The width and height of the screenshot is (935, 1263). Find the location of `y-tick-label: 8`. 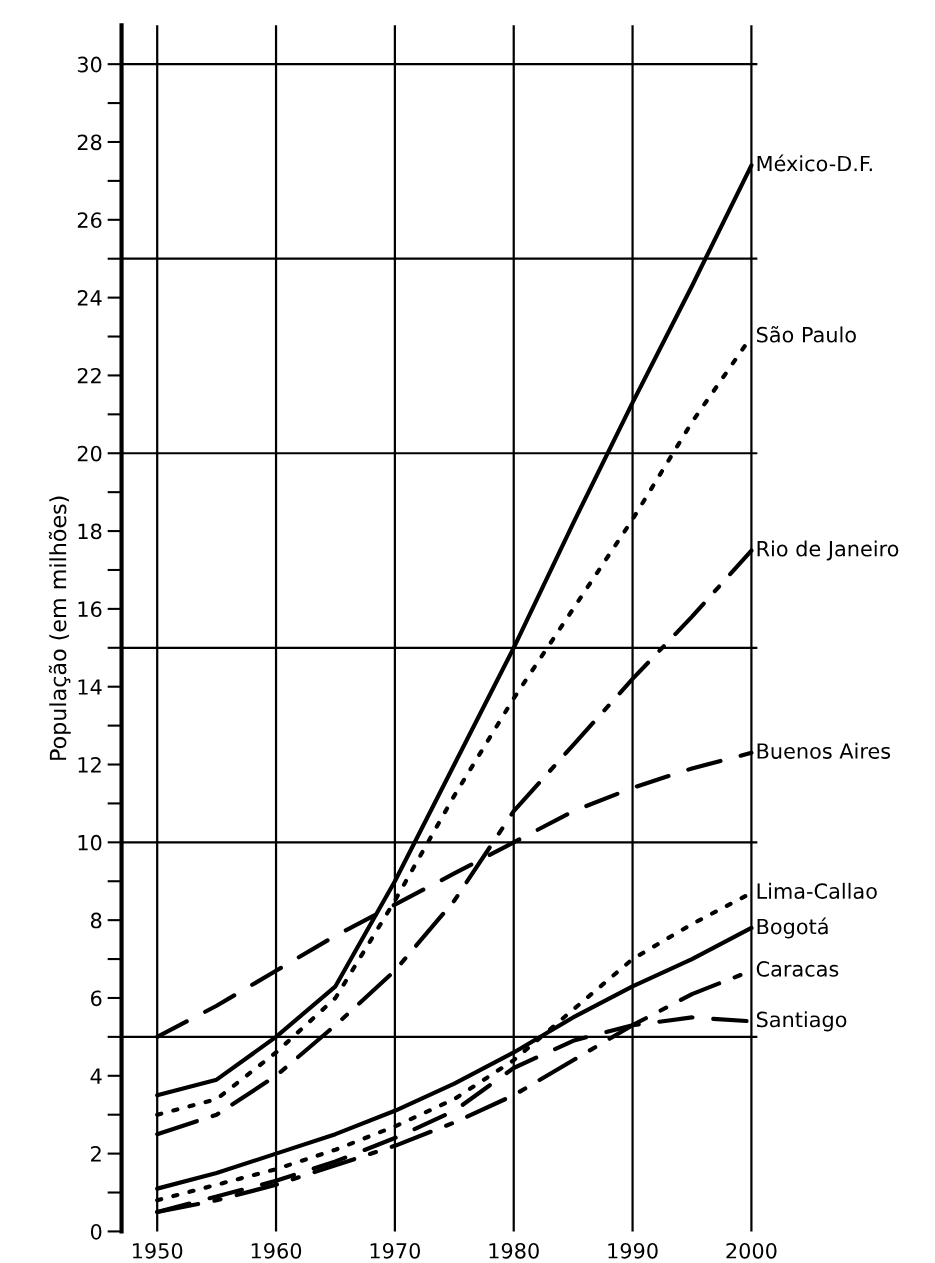

y-tick-label: 8 is located at coordinates (96, 920).